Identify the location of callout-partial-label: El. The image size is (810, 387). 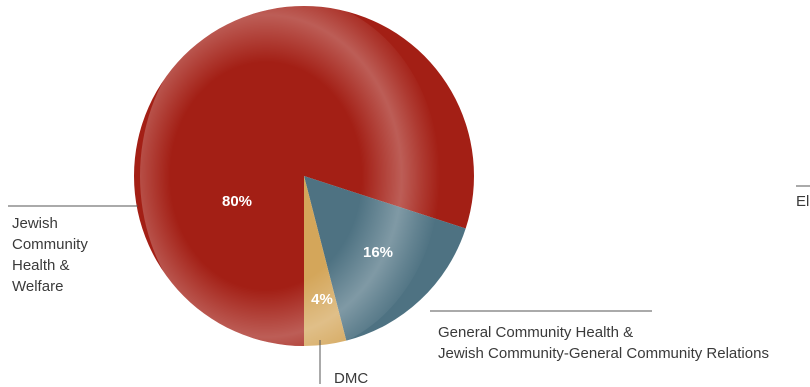
(802, 201).